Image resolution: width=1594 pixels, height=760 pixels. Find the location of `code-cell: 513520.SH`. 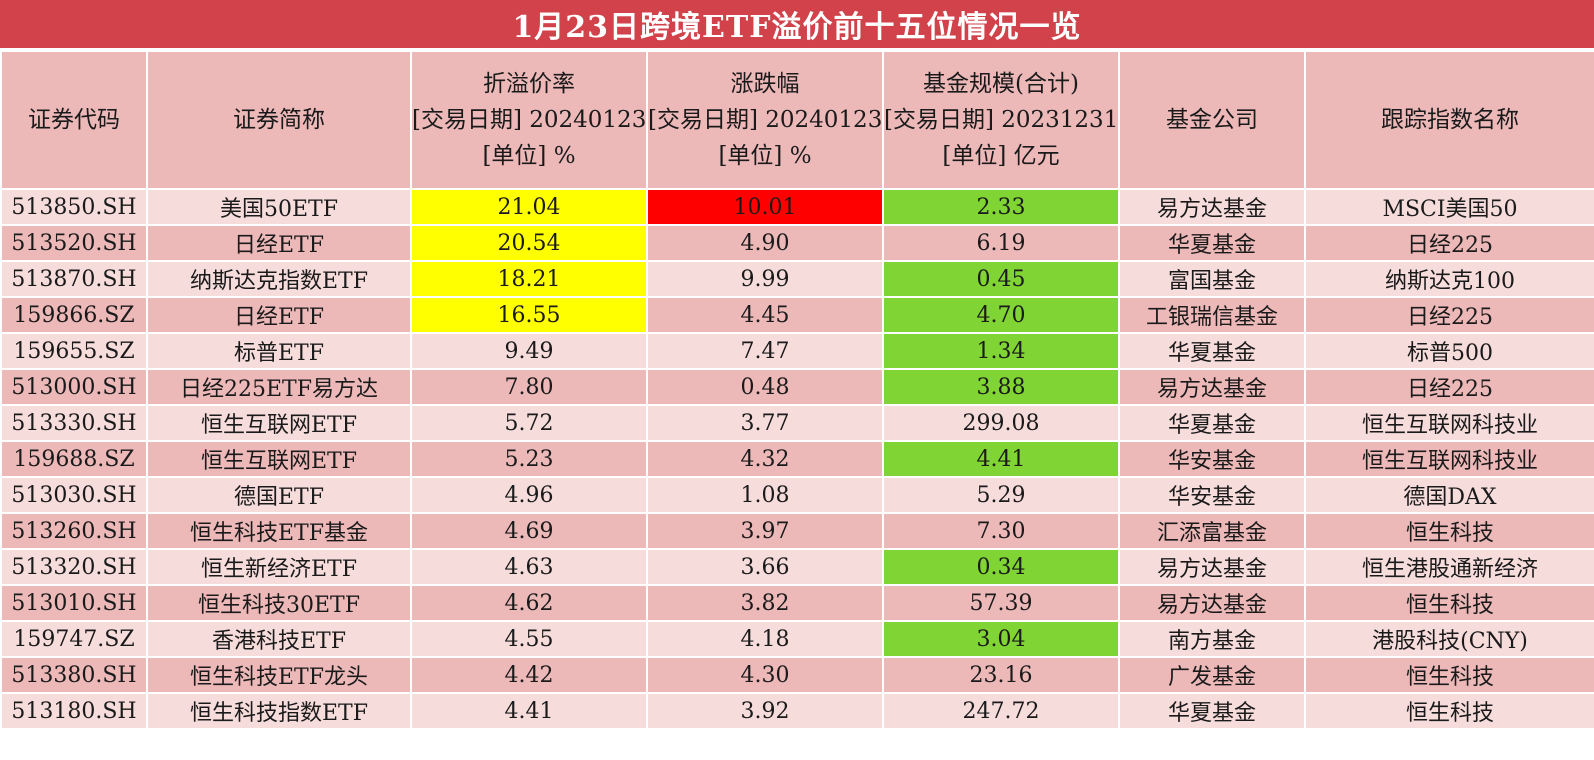

code-cell: 513520.SH is located at coordinates (74, 243).